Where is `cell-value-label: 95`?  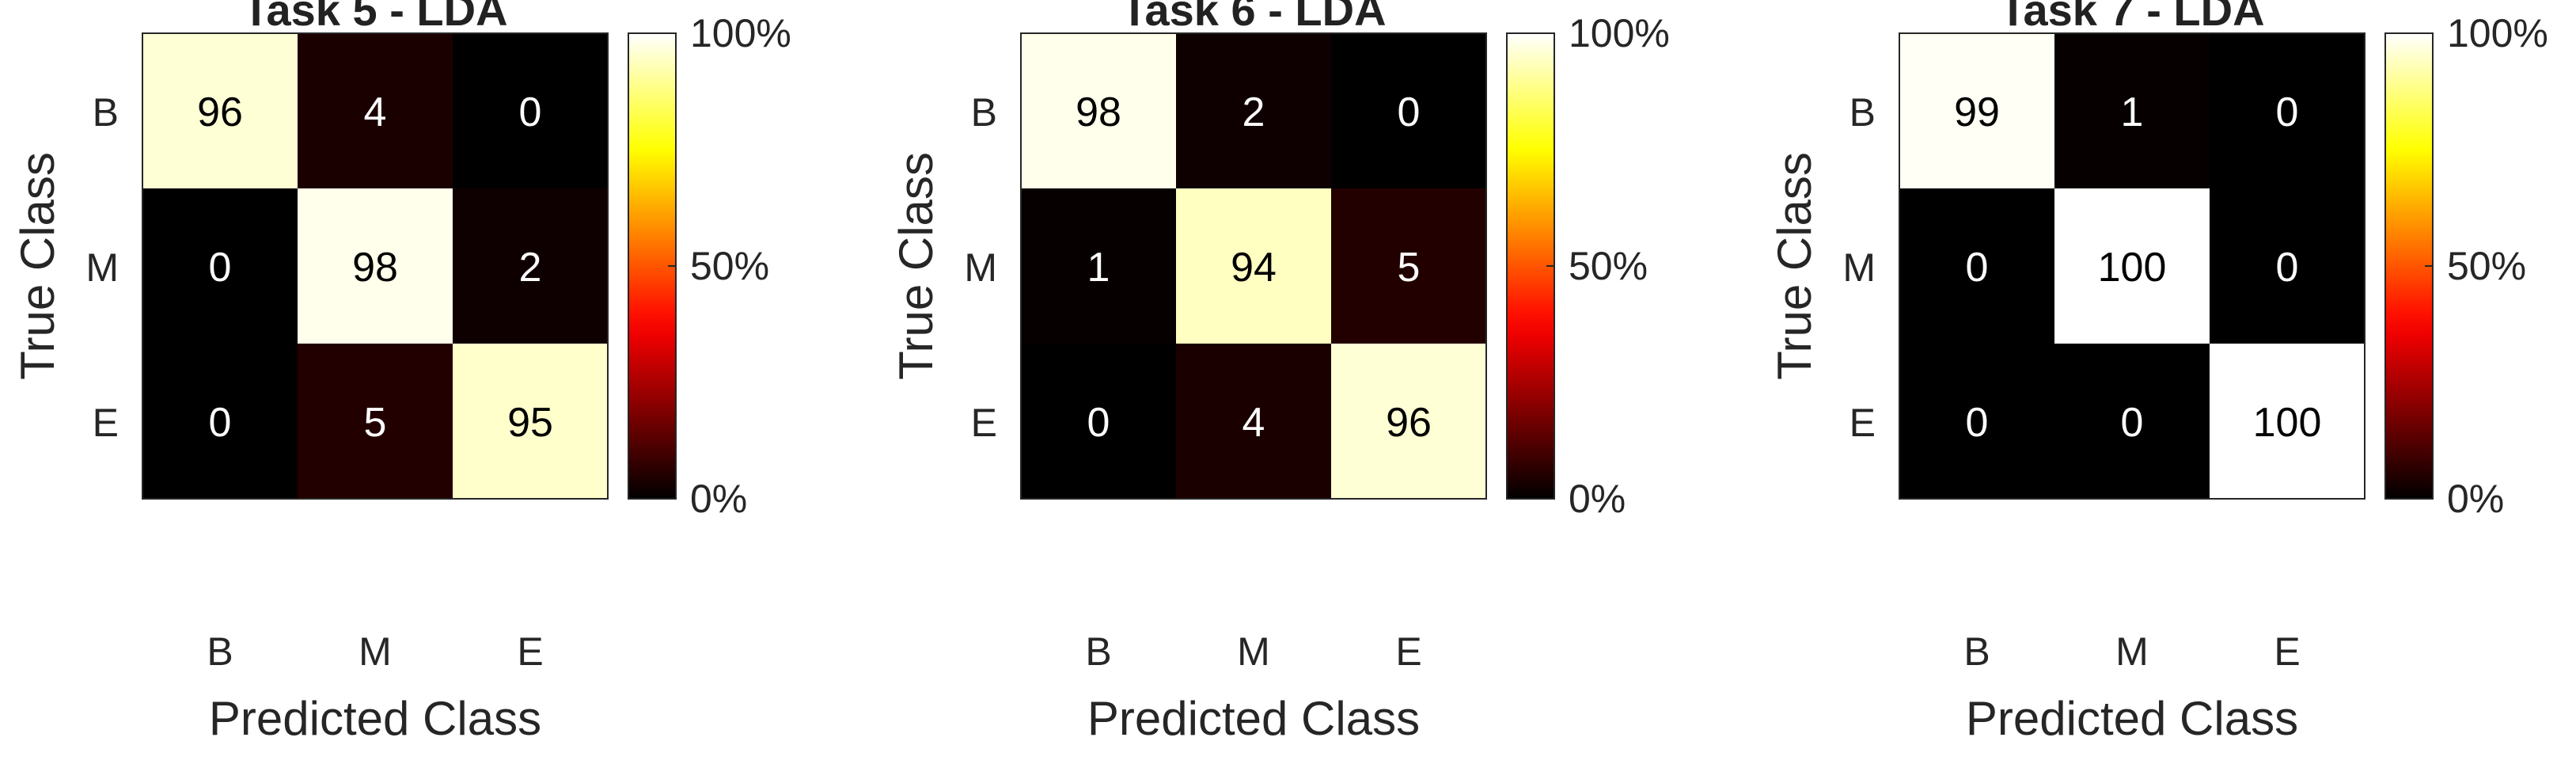
cell-value-label: 95 is located at coordinates (530, 423).